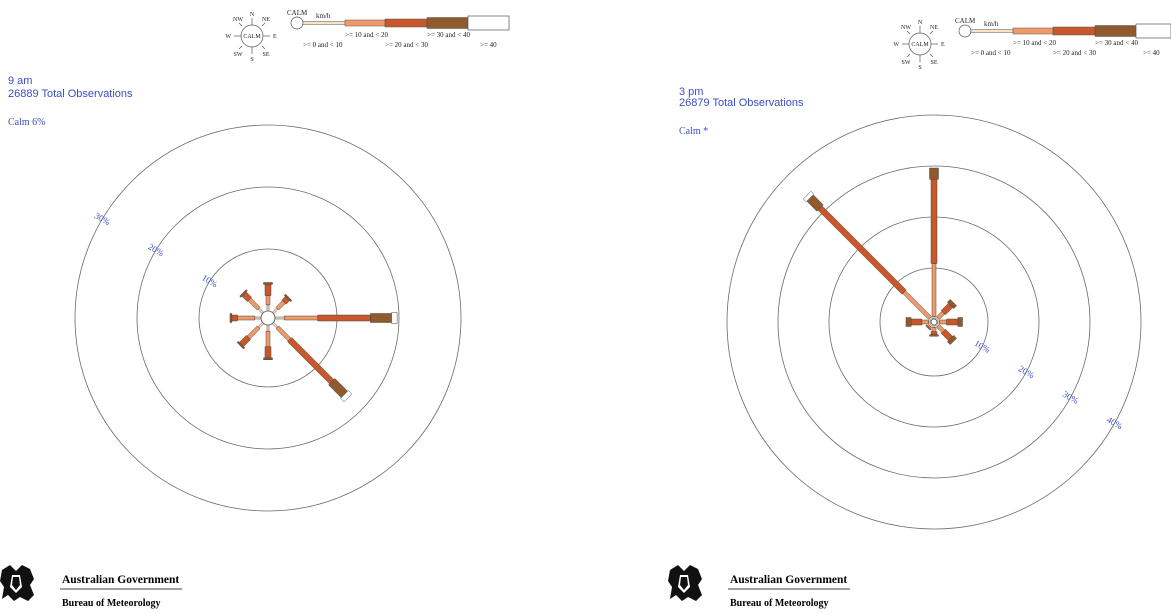 This screenshot has width=1171, height=613. Describe the element at coordinates (111, 603) in the screenshot. I see `logo-line2: Bureau of Meteorology` at that location.